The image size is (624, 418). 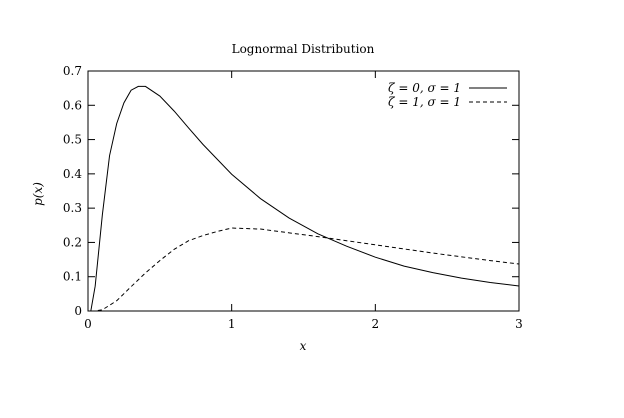 What do you see at coordinates (72, 105) in the screenshot?
I see `y-tick-label-6: 0.6` at bounding box center [72, 105].